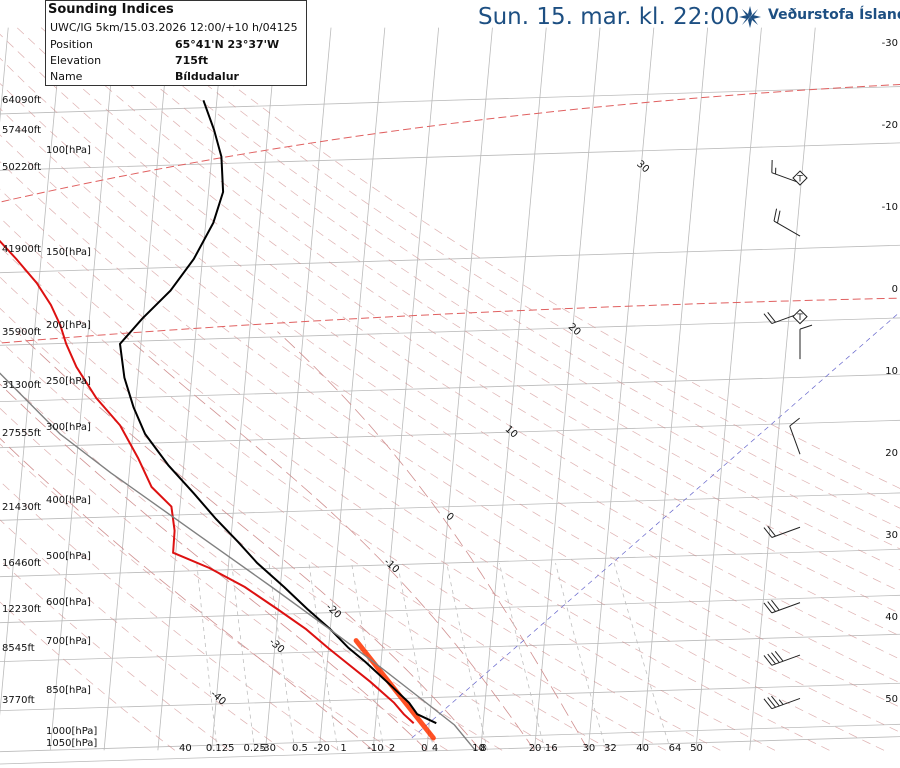  Describe the element at coordinates (192, 60) in the screenshot. I see `elevation-value: 715ft` at that location.